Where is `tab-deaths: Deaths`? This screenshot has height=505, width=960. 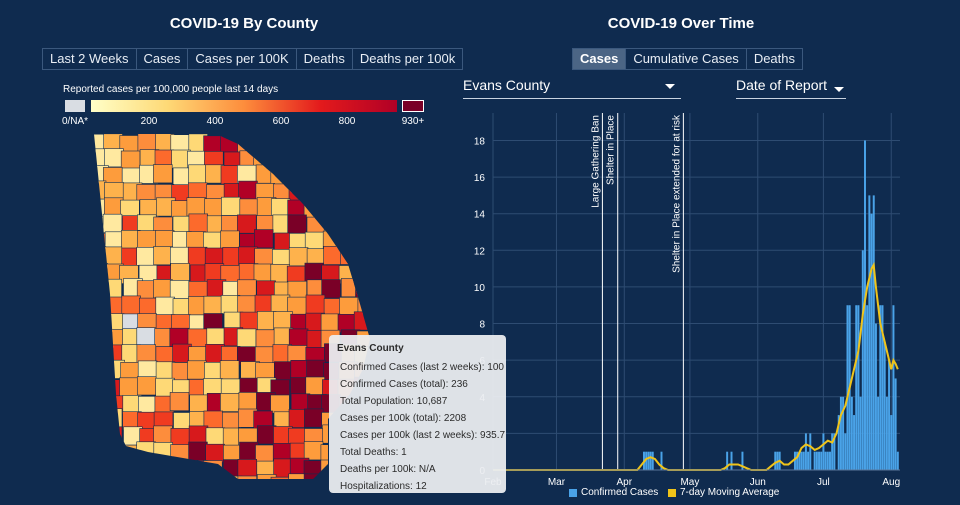 tab-deaths: Deaths is located at coordinates (323, 59).